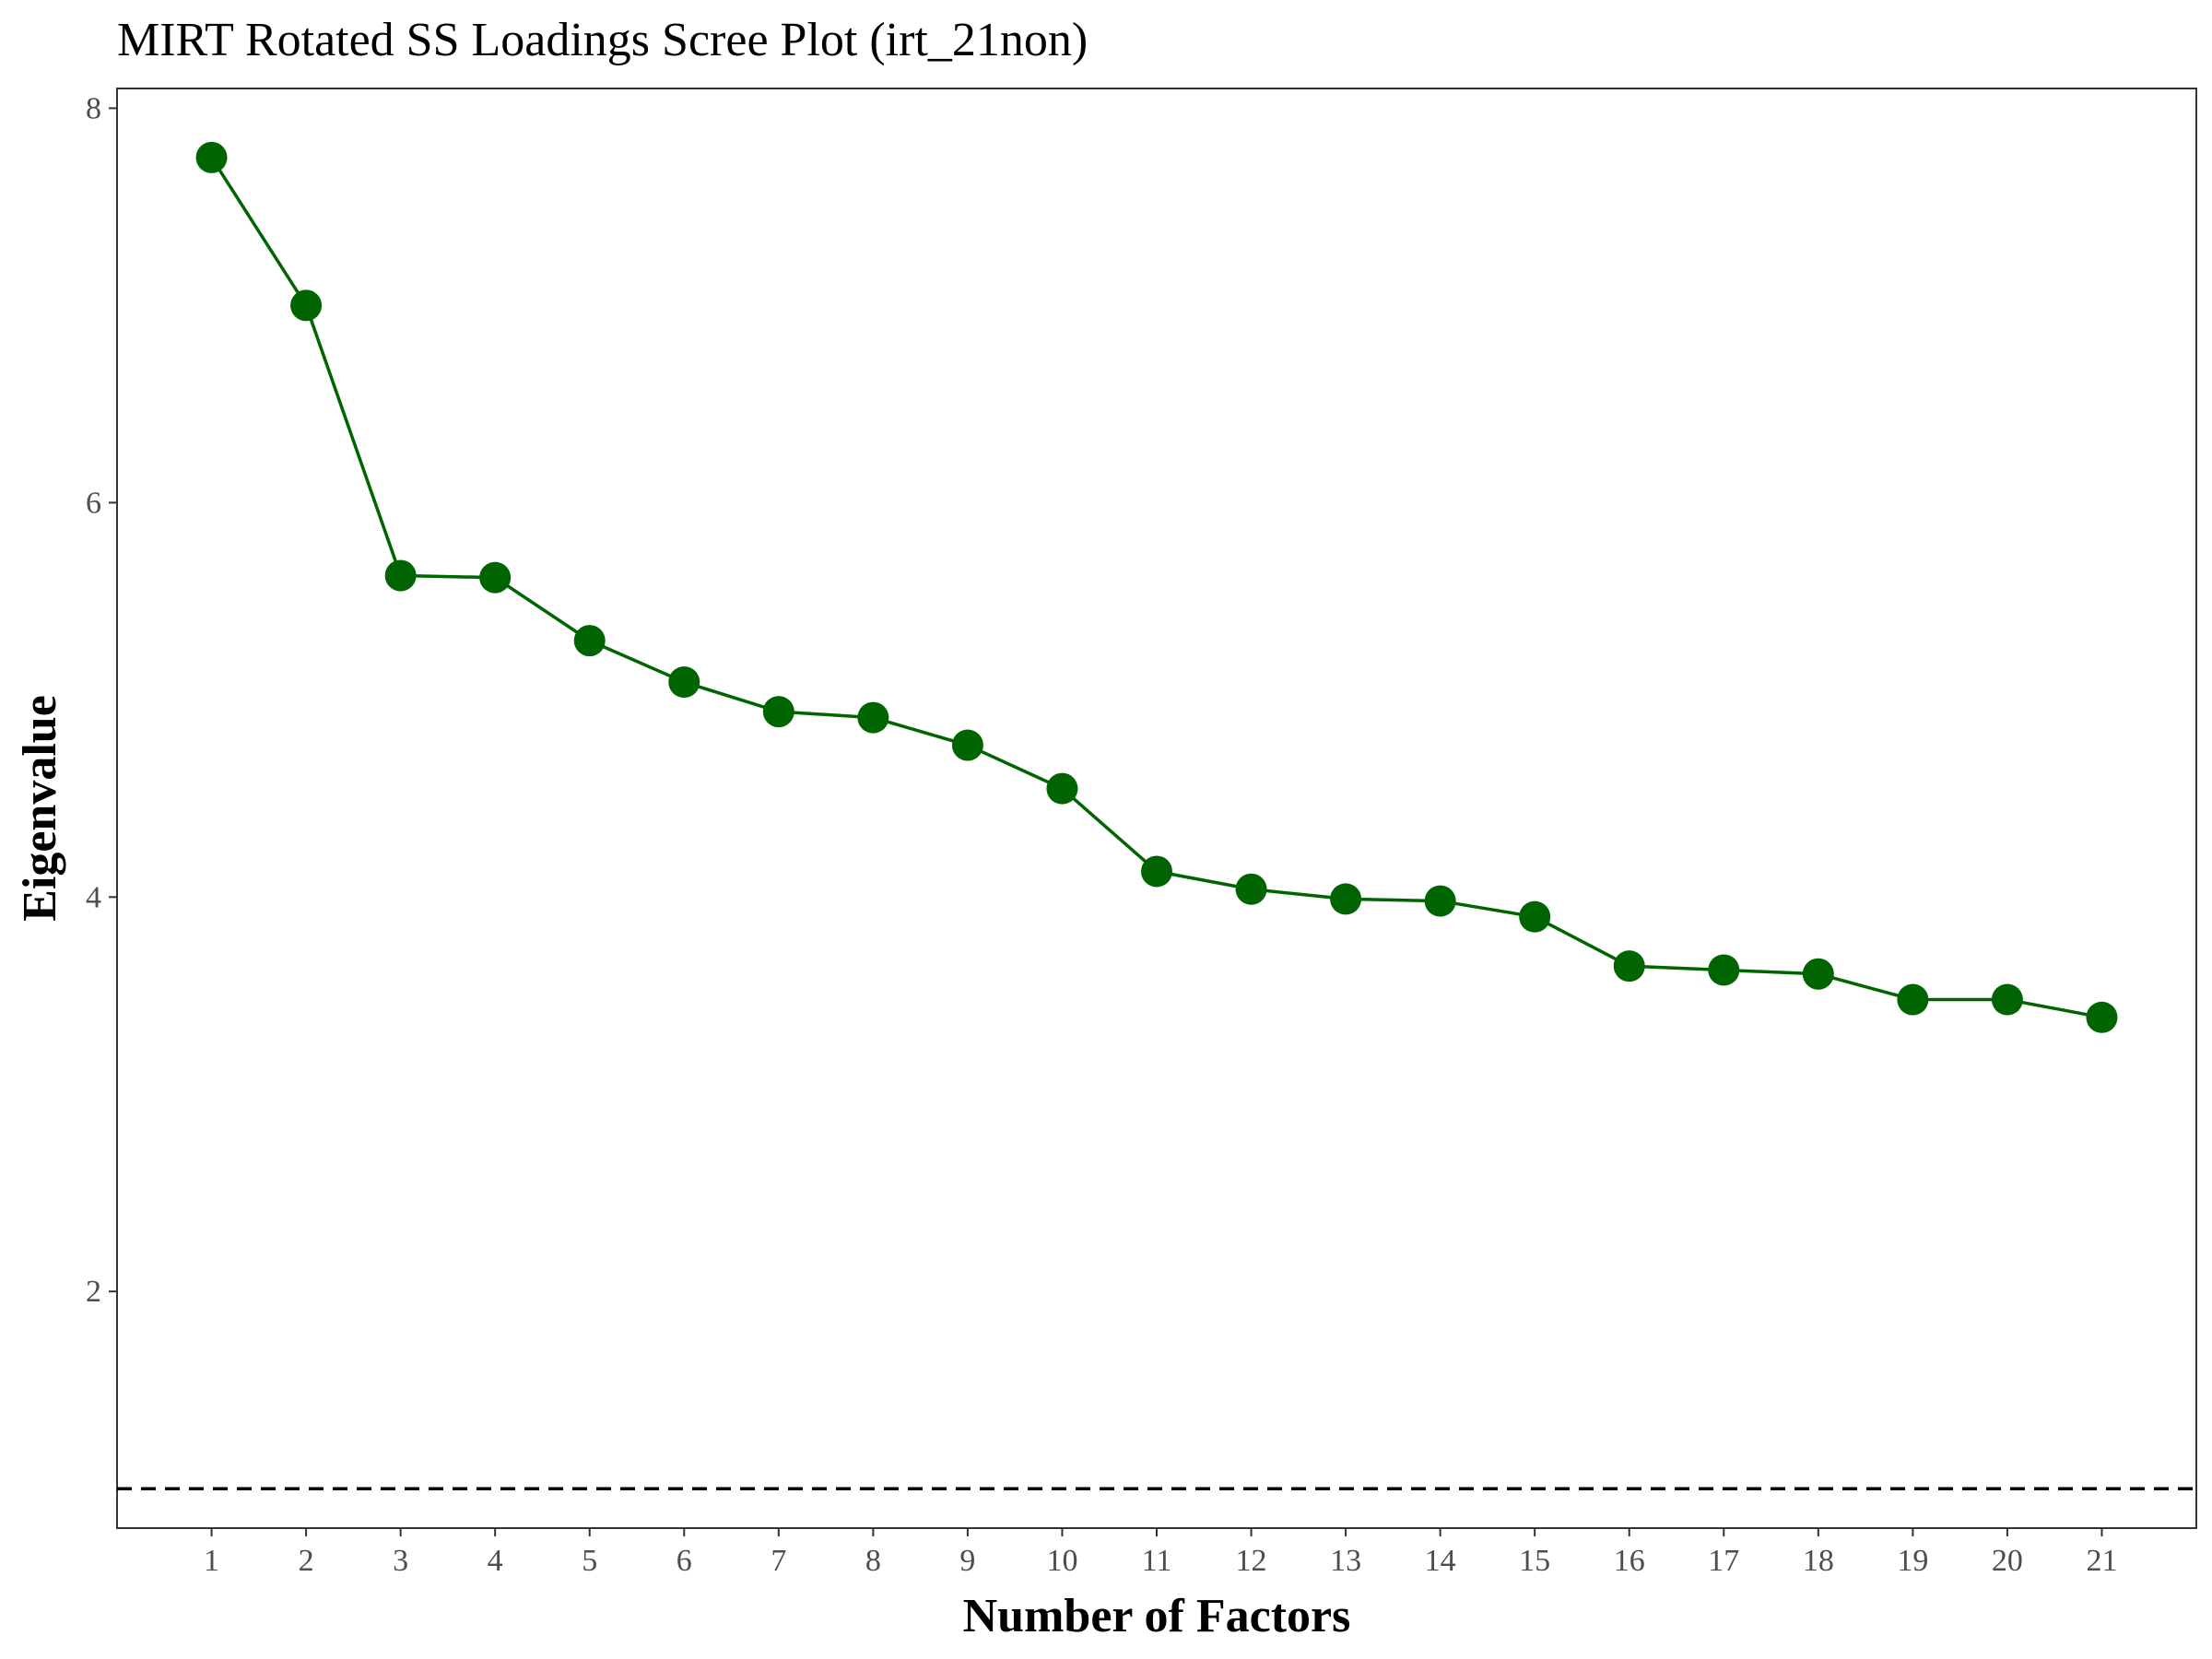 The width and height of the screenshot is (2212, 1659). Describe the element at coordinates (1912, 1561) in the screenshot. I see `x-tick-label: 19` at that location.